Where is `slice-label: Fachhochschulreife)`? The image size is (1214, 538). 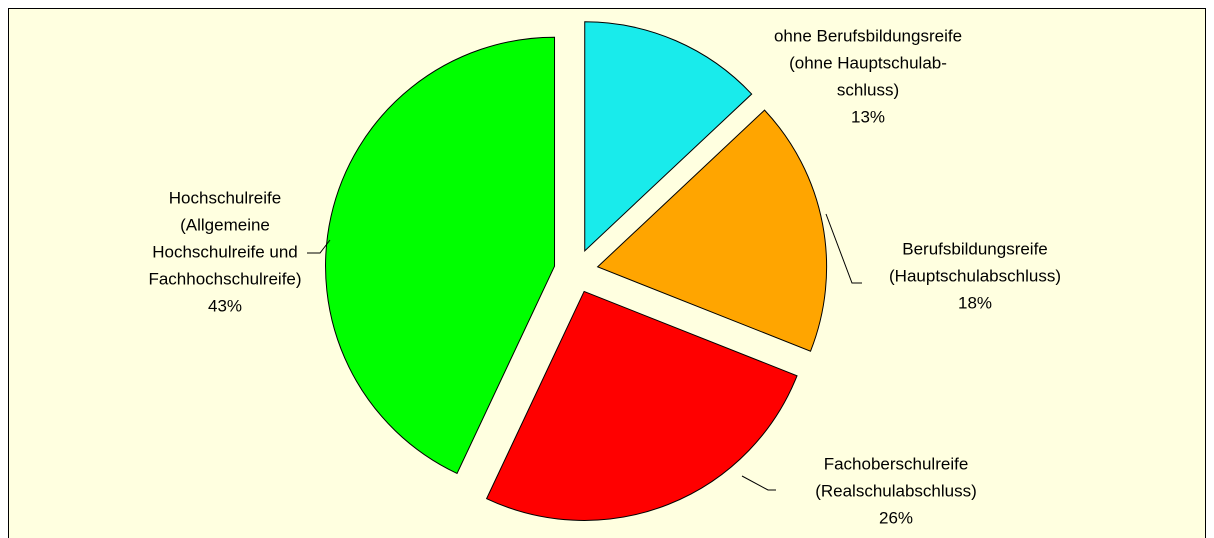
slice-label: Fachhochschulreife) is located at coordinates (224, 278).